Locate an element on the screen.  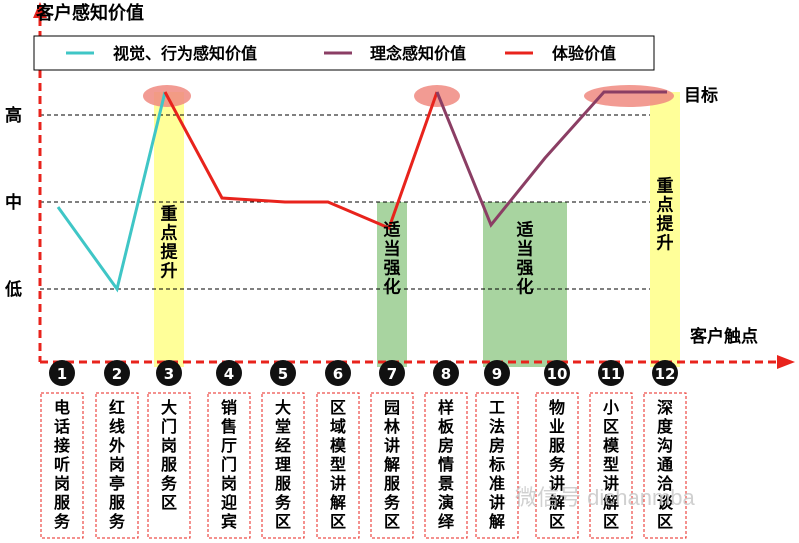
highlight-text-4: 重点提升 is located at coordinates (666, 215).